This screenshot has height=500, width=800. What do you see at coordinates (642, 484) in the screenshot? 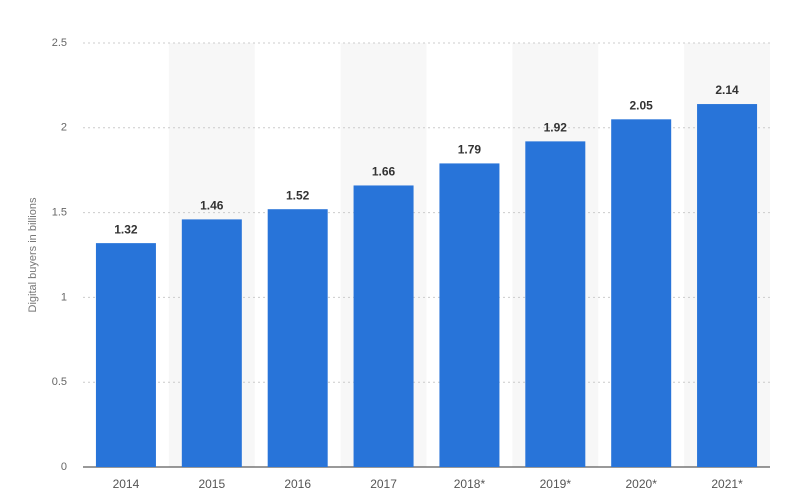
I see `x-tick-label: 2020*` at bounding box center [642, 484].